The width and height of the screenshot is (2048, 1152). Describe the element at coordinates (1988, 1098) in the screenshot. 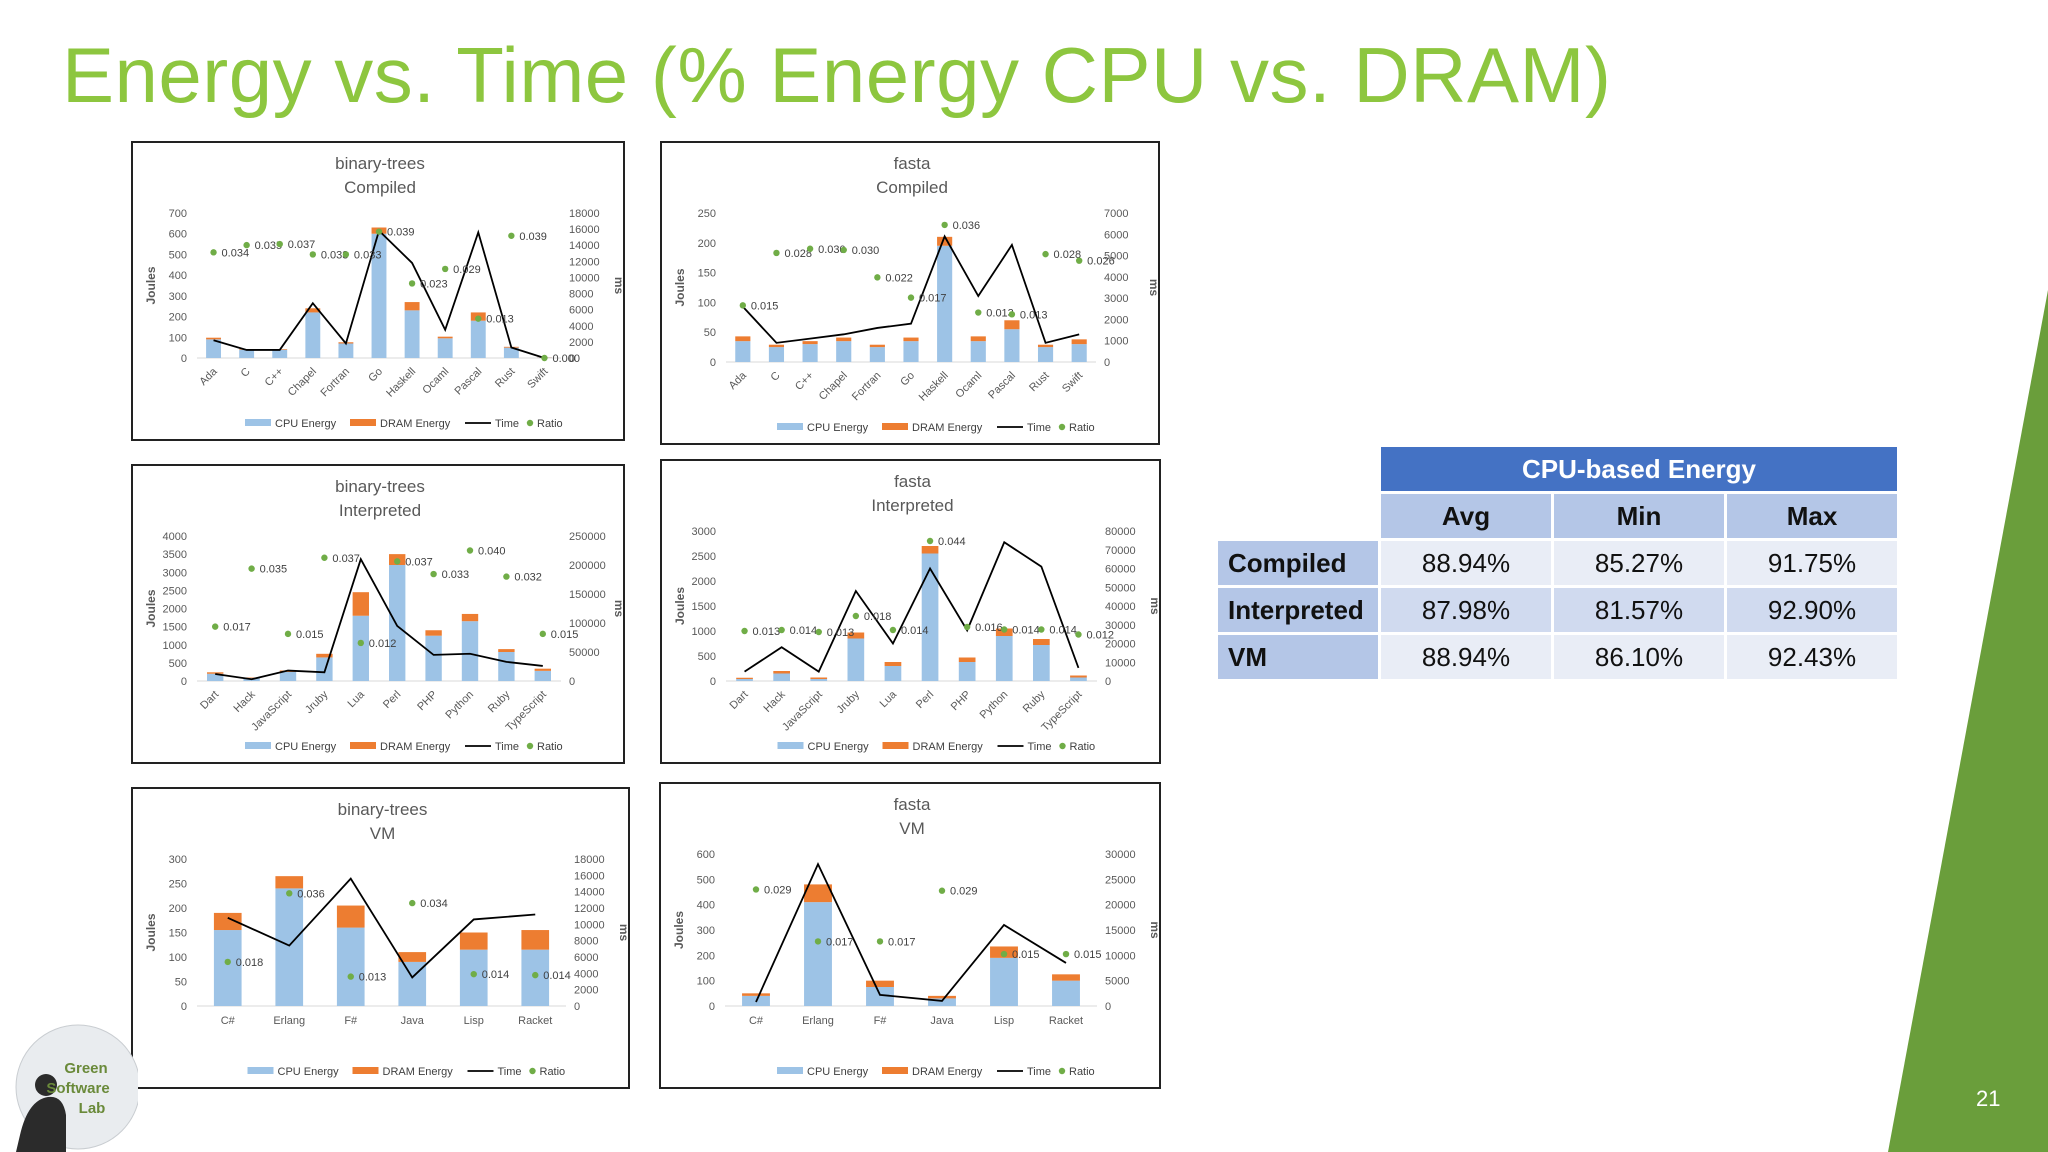

I see `page-number: 21` at that location.